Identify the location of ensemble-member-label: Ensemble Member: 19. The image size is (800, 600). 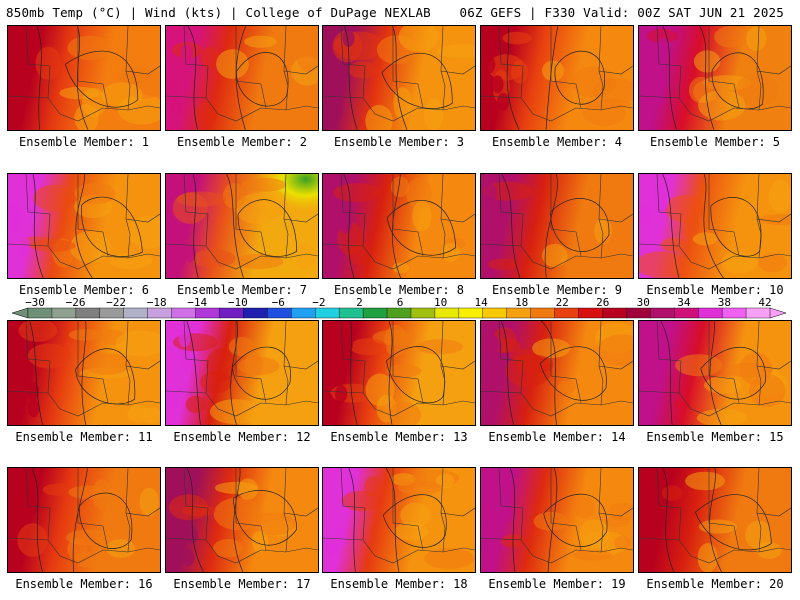
(557, 584).